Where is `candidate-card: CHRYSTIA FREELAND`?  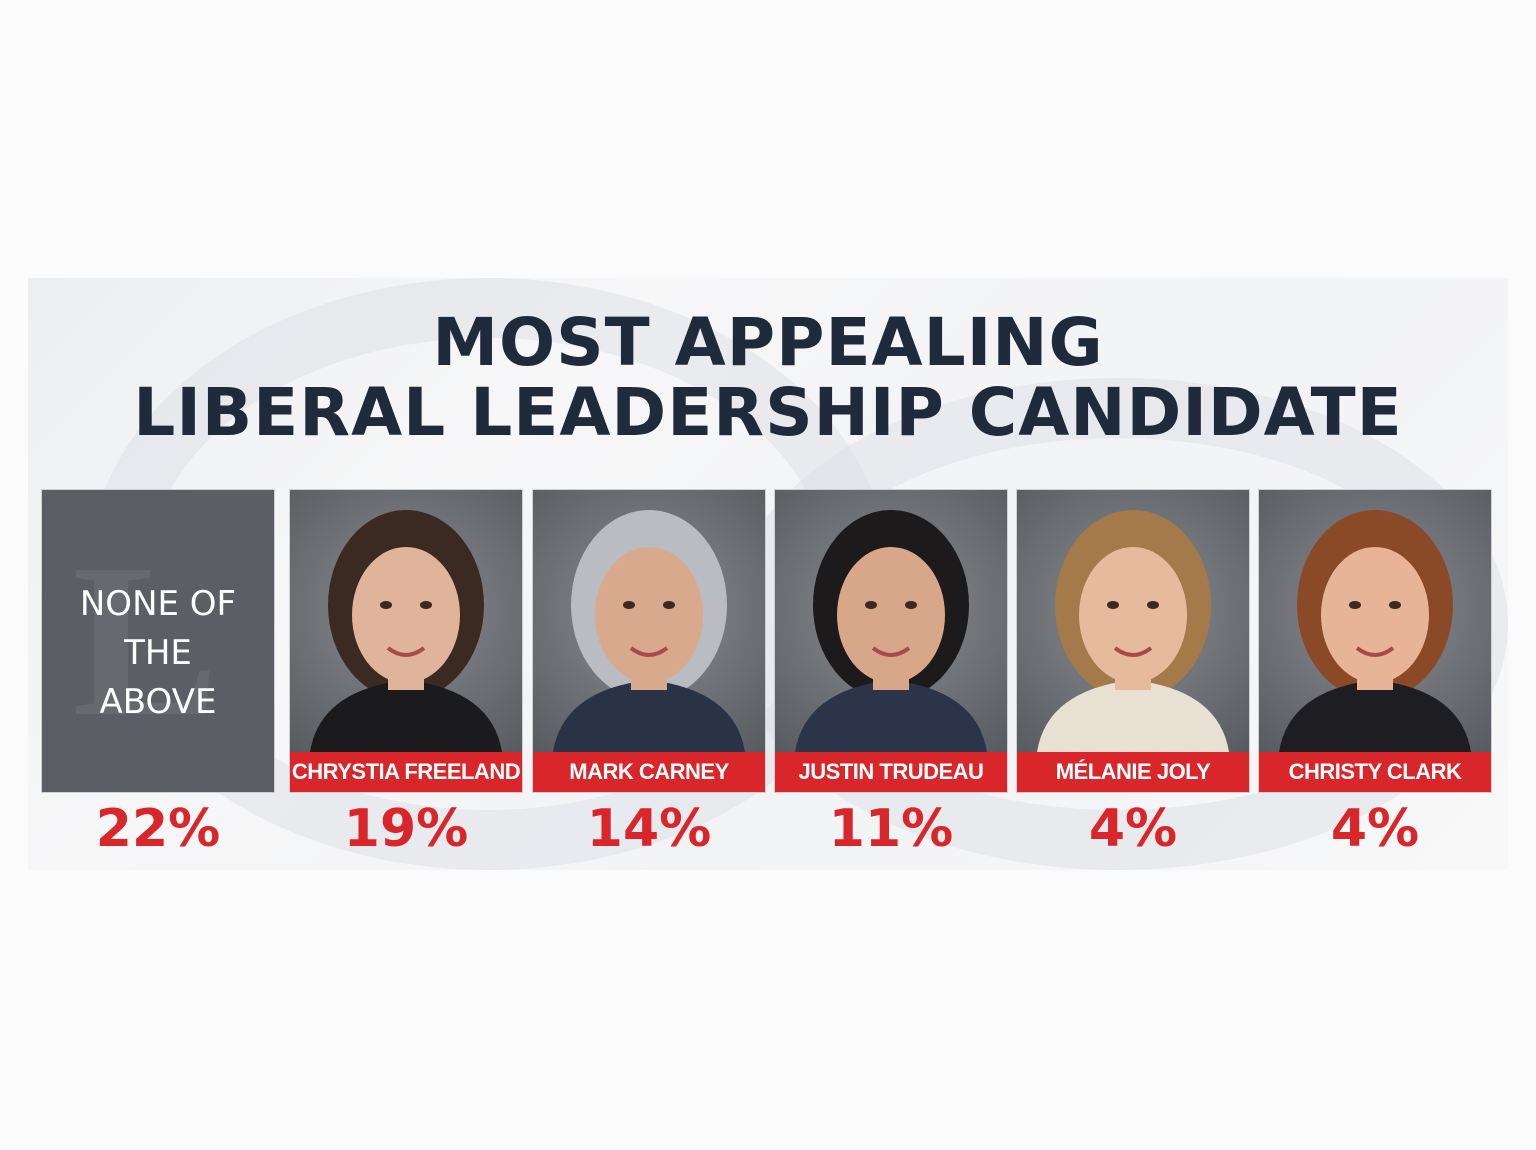 candidate-card: CHRYSTIA FREELAND is located at coordinates (406, 641).